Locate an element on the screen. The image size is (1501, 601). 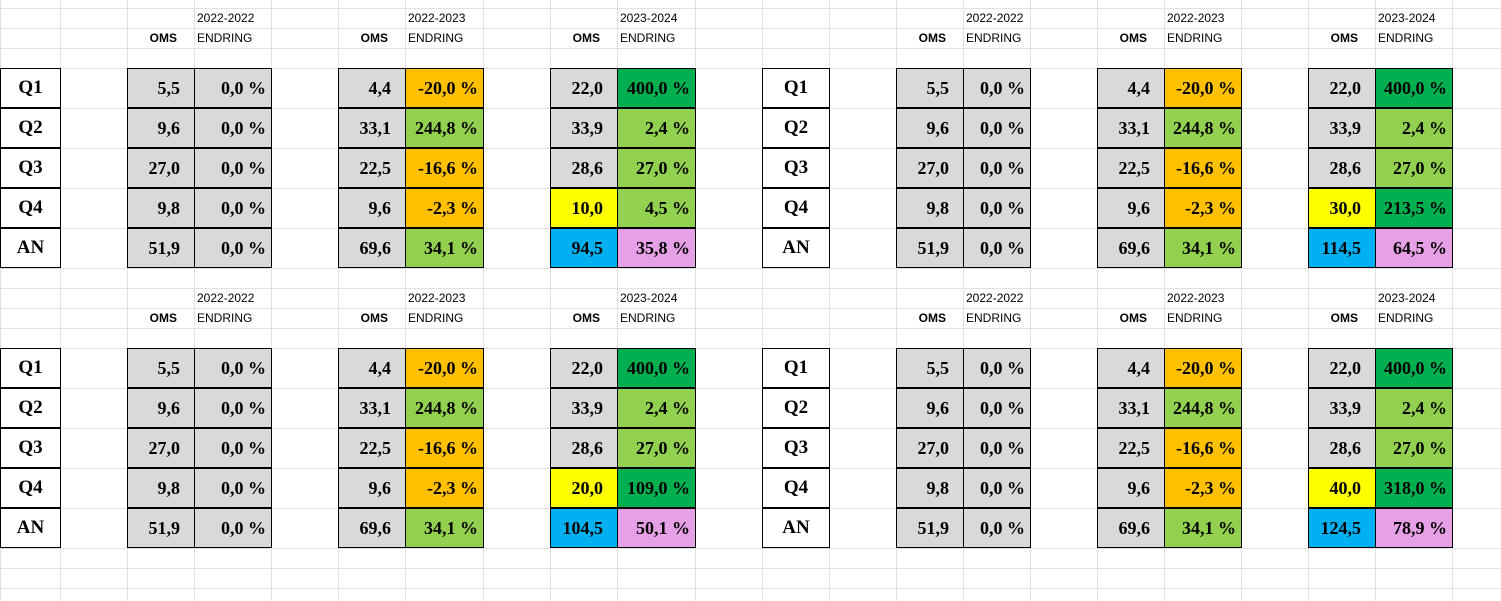
year-range-header: 2022-2023 is located at coordinates (437, 18).